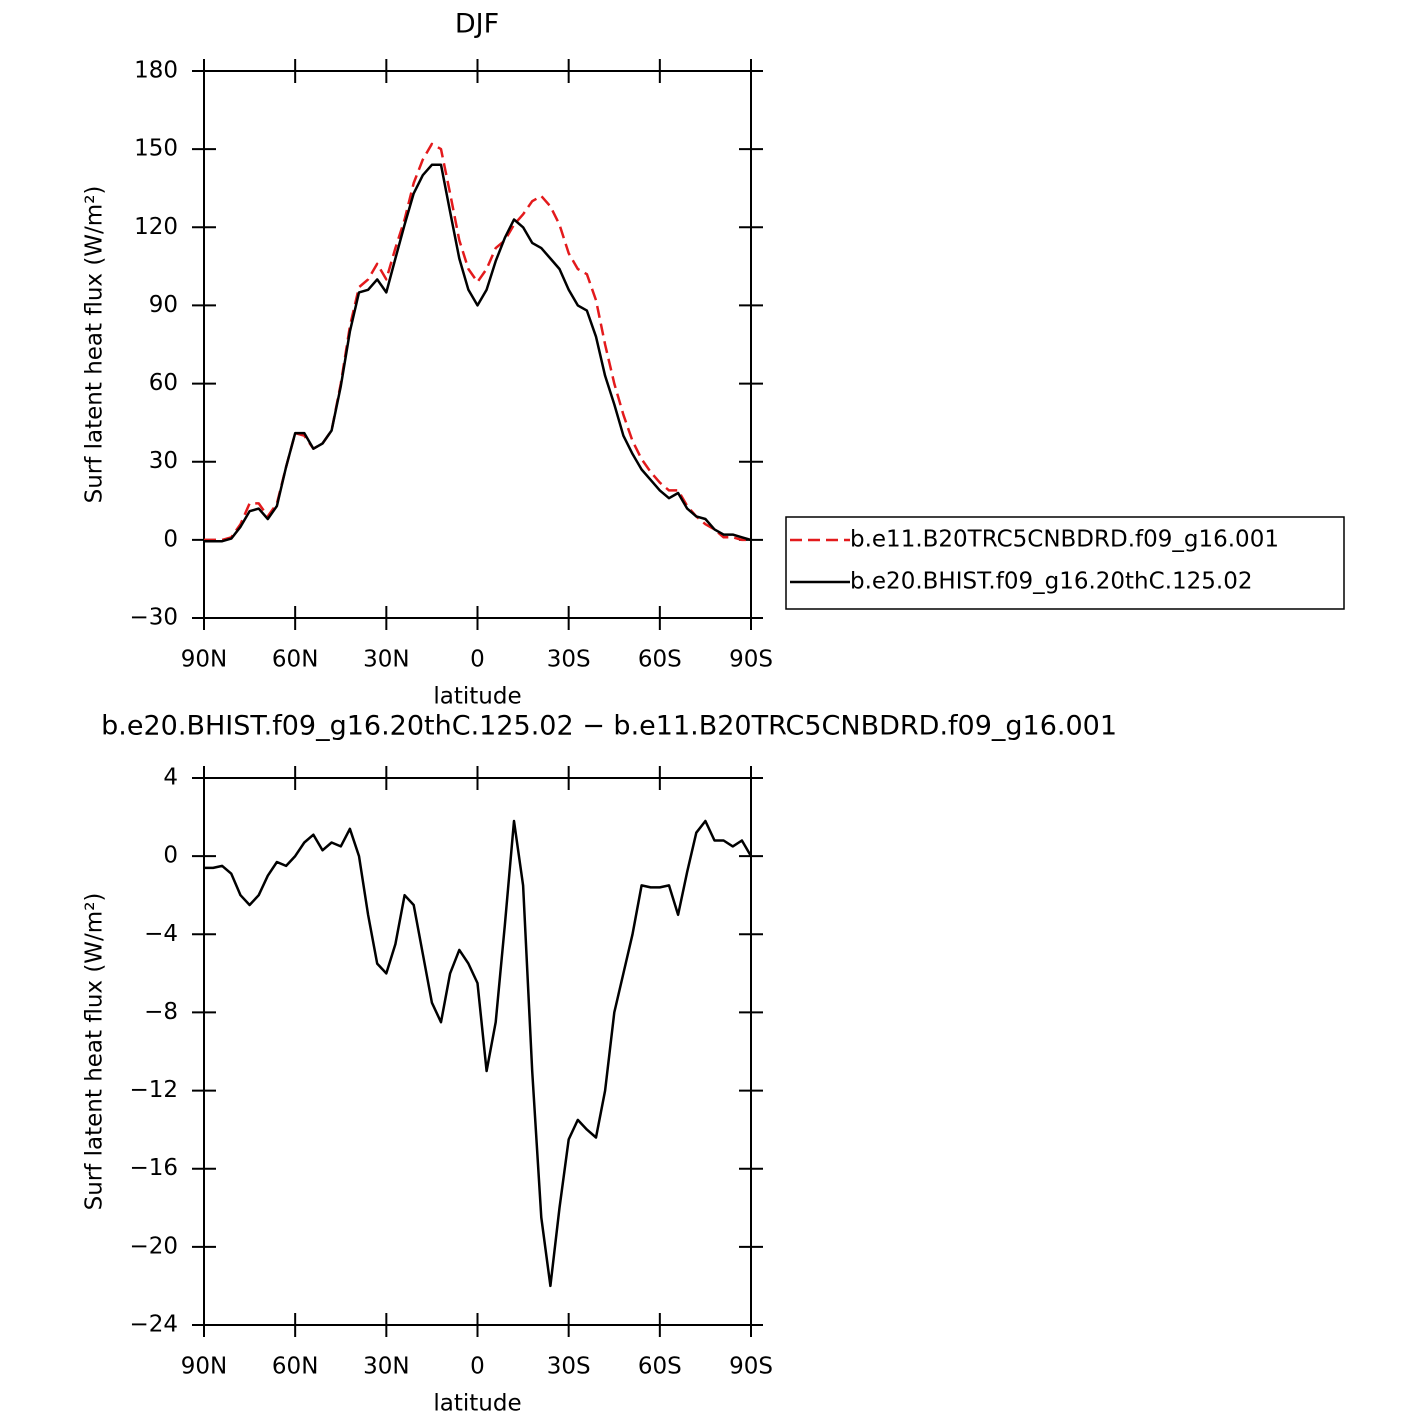  What do you see at coordinates (161, 1012) in the screenshot?
I see `y-tick-label: −8` at bounding box center [161, 1012].